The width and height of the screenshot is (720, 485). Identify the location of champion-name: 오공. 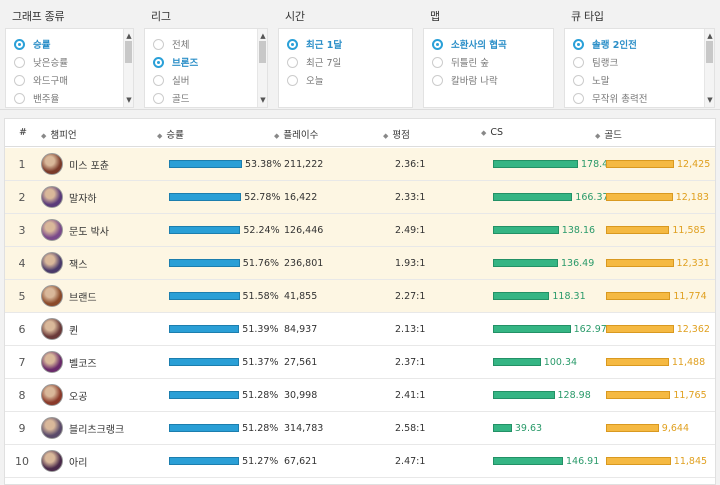
(78, 397).